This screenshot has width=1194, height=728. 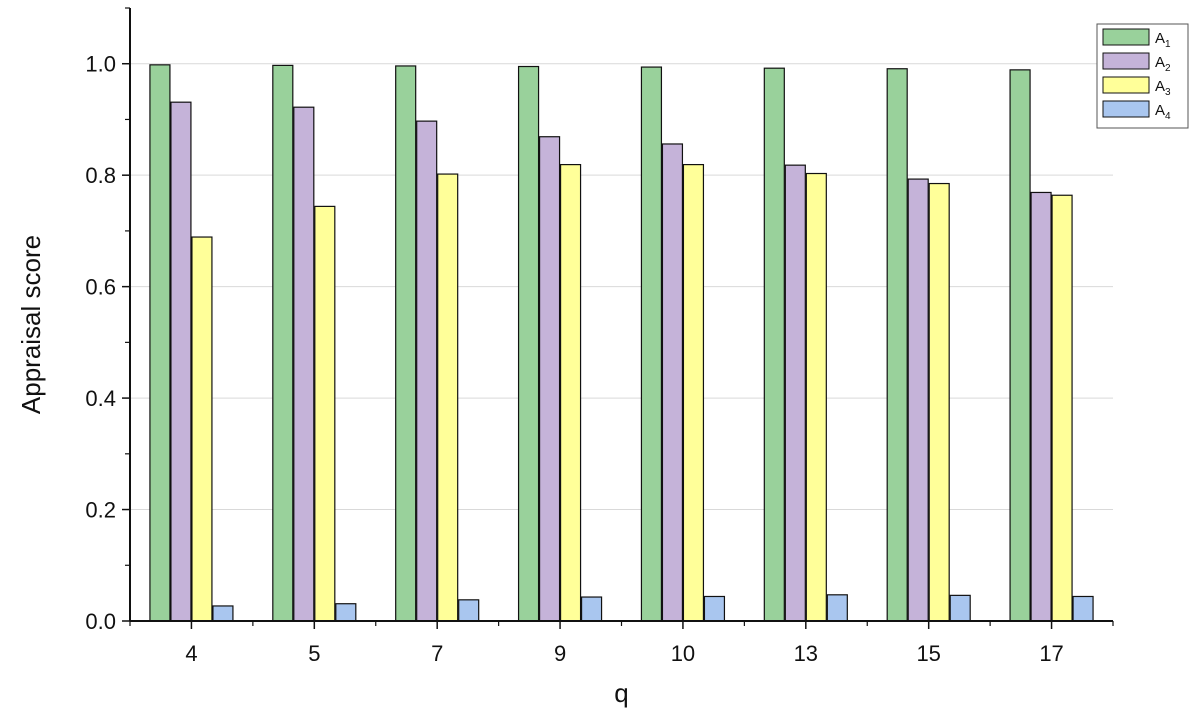 I want to click on bar-a2-q15, so click(x=918, y=400).